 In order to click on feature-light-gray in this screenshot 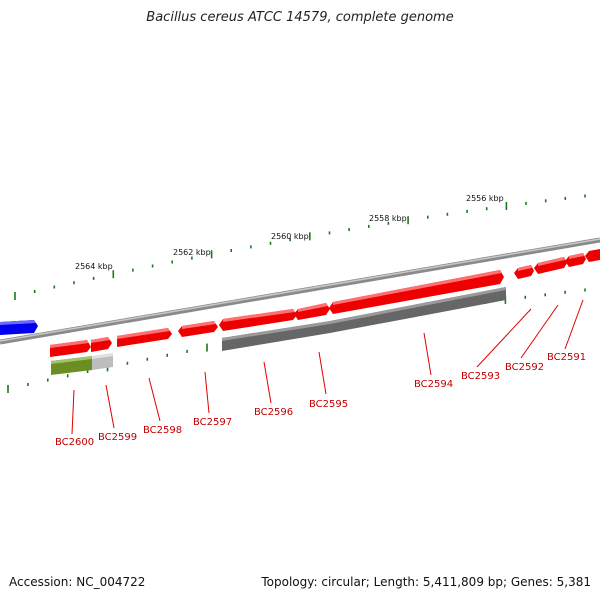, I will do `click(102, 361)`.